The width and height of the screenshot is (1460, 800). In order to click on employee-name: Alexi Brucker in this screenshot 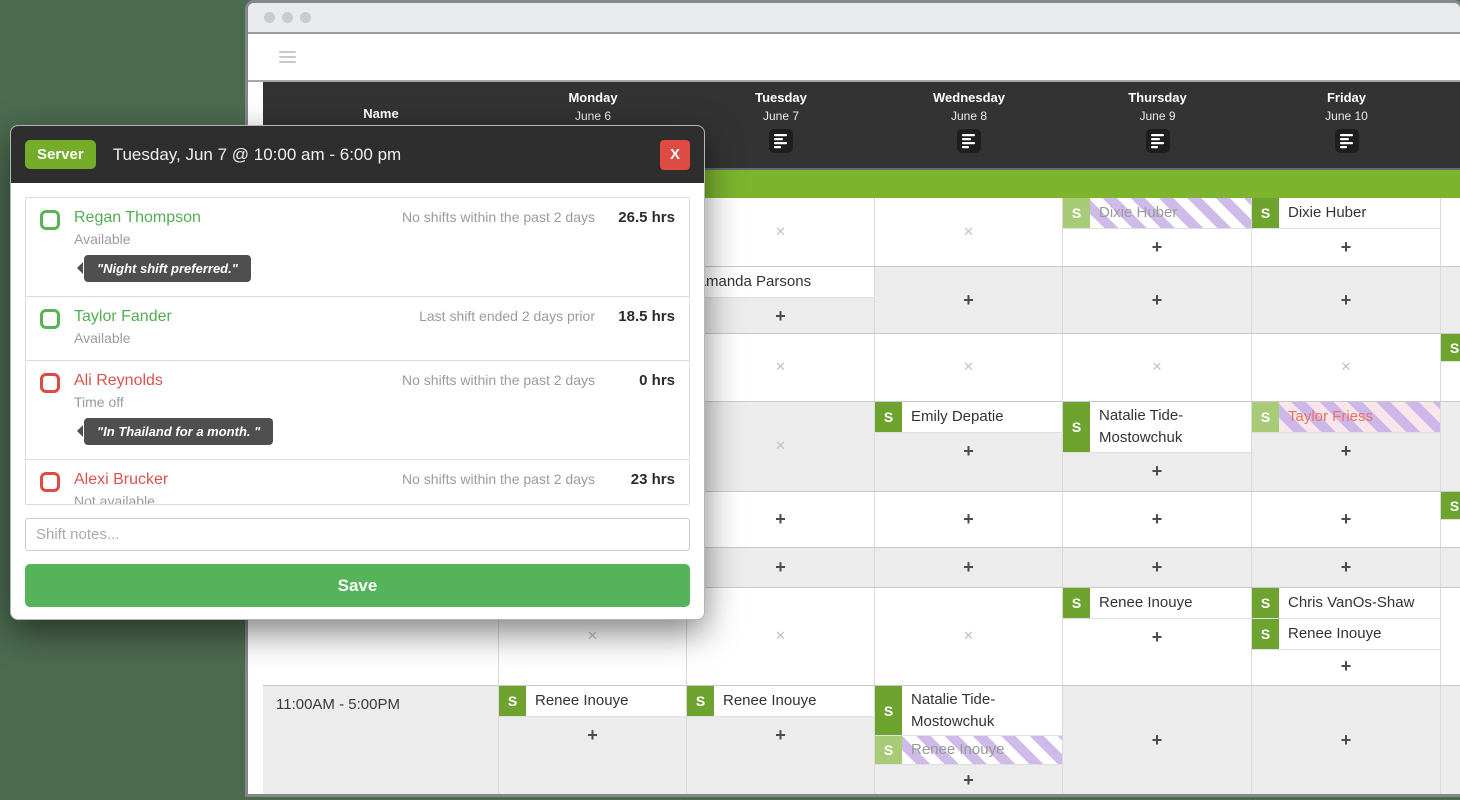, I will do `click(121, 479)`.